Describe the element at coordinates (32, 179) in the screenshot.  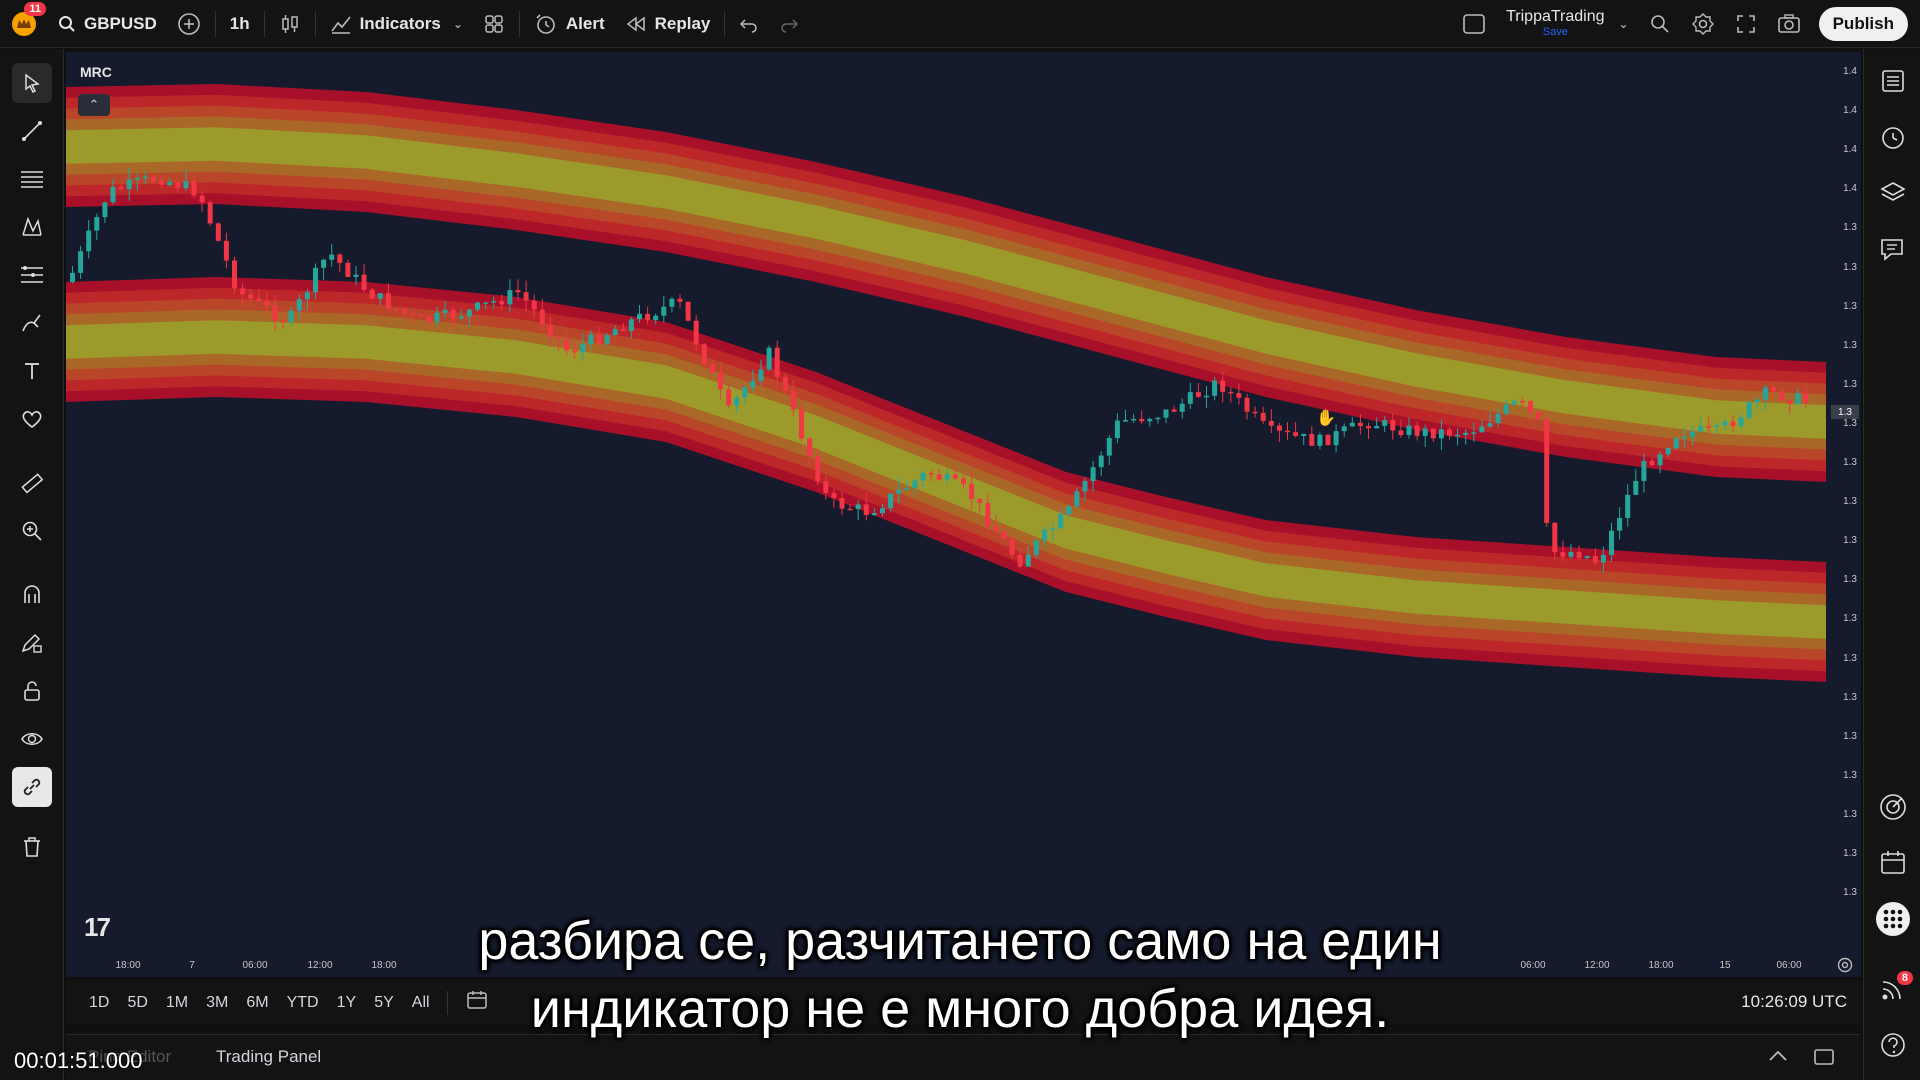
I see `fib-tool` at that location.